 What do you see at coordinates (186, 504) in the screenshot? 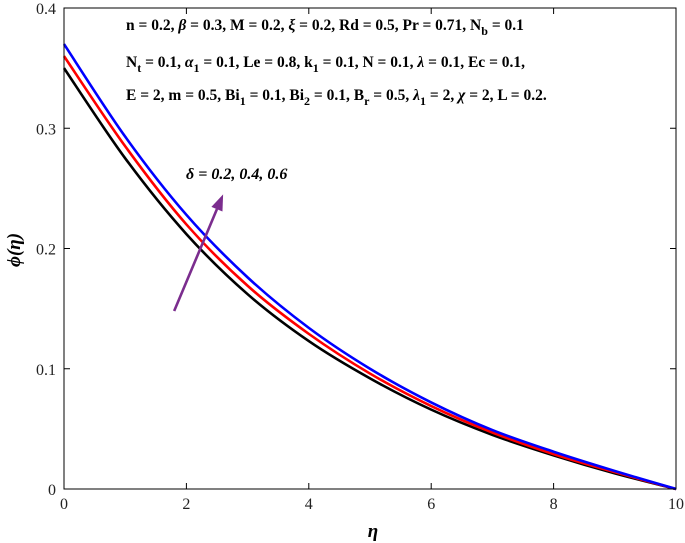
I see `x-tick-label: 2` at bounding box center [186, 504].